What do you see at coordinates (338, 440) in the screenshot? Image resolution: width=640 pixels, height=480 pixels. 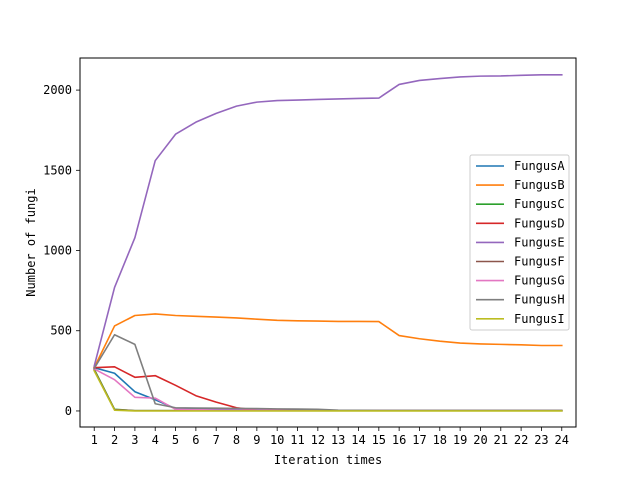 I see `x-tick-label: 13` at bounding box center [338, 440].